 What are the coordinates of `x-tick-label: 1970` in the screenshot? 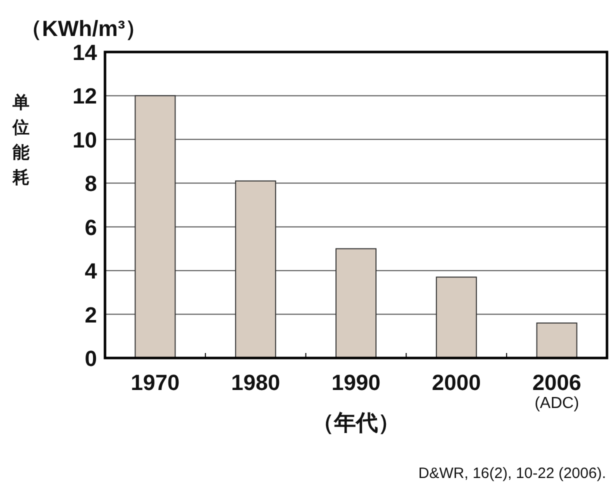 It's located at (155, 382).